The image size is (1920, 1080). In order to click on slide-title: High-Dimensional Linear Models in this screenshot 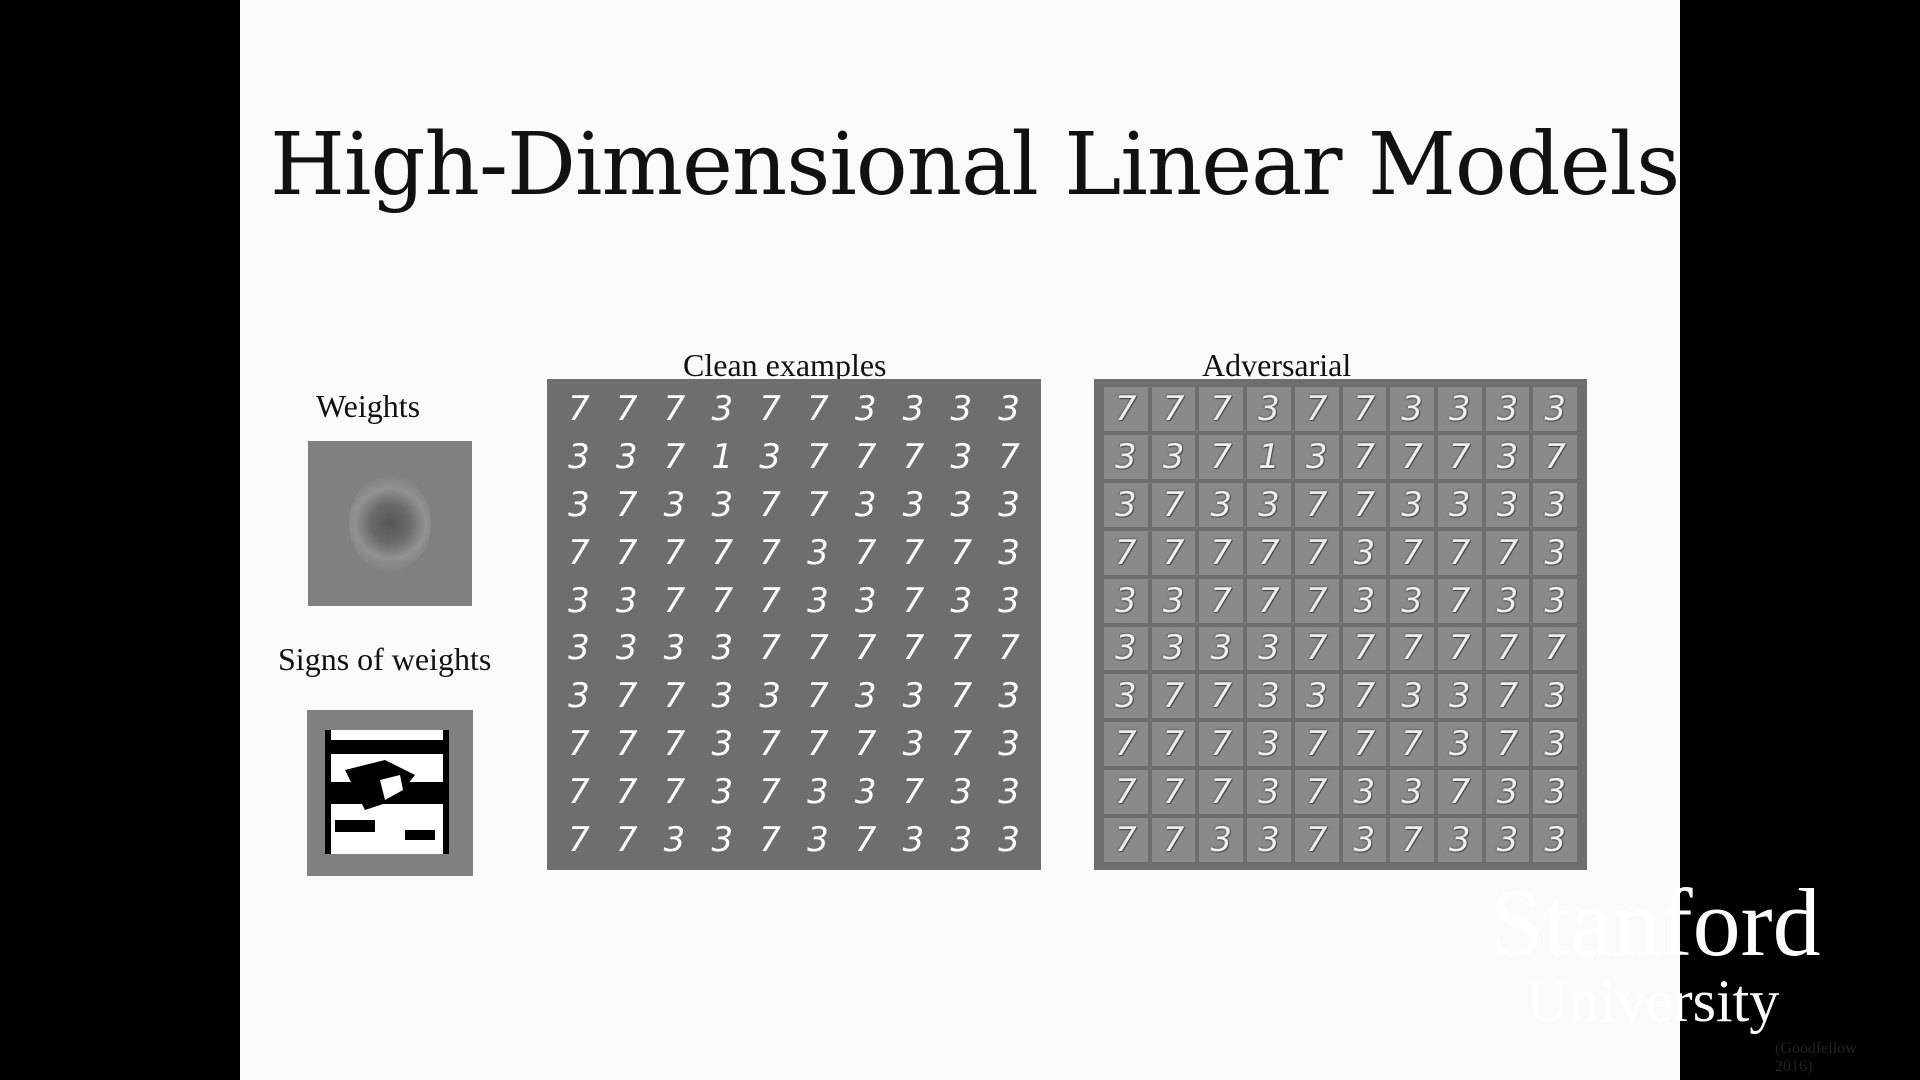, I will do `click(975, 165)`.